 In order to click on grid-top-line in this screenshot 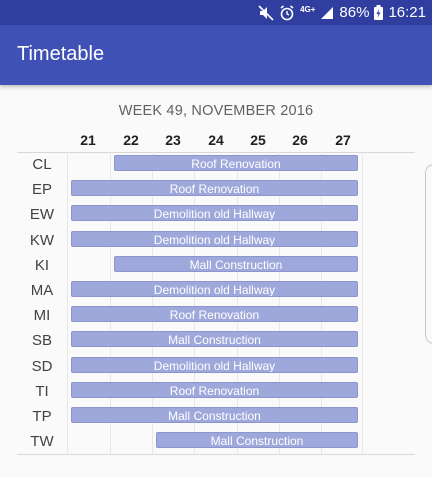, I will do `click(216, 152)`.